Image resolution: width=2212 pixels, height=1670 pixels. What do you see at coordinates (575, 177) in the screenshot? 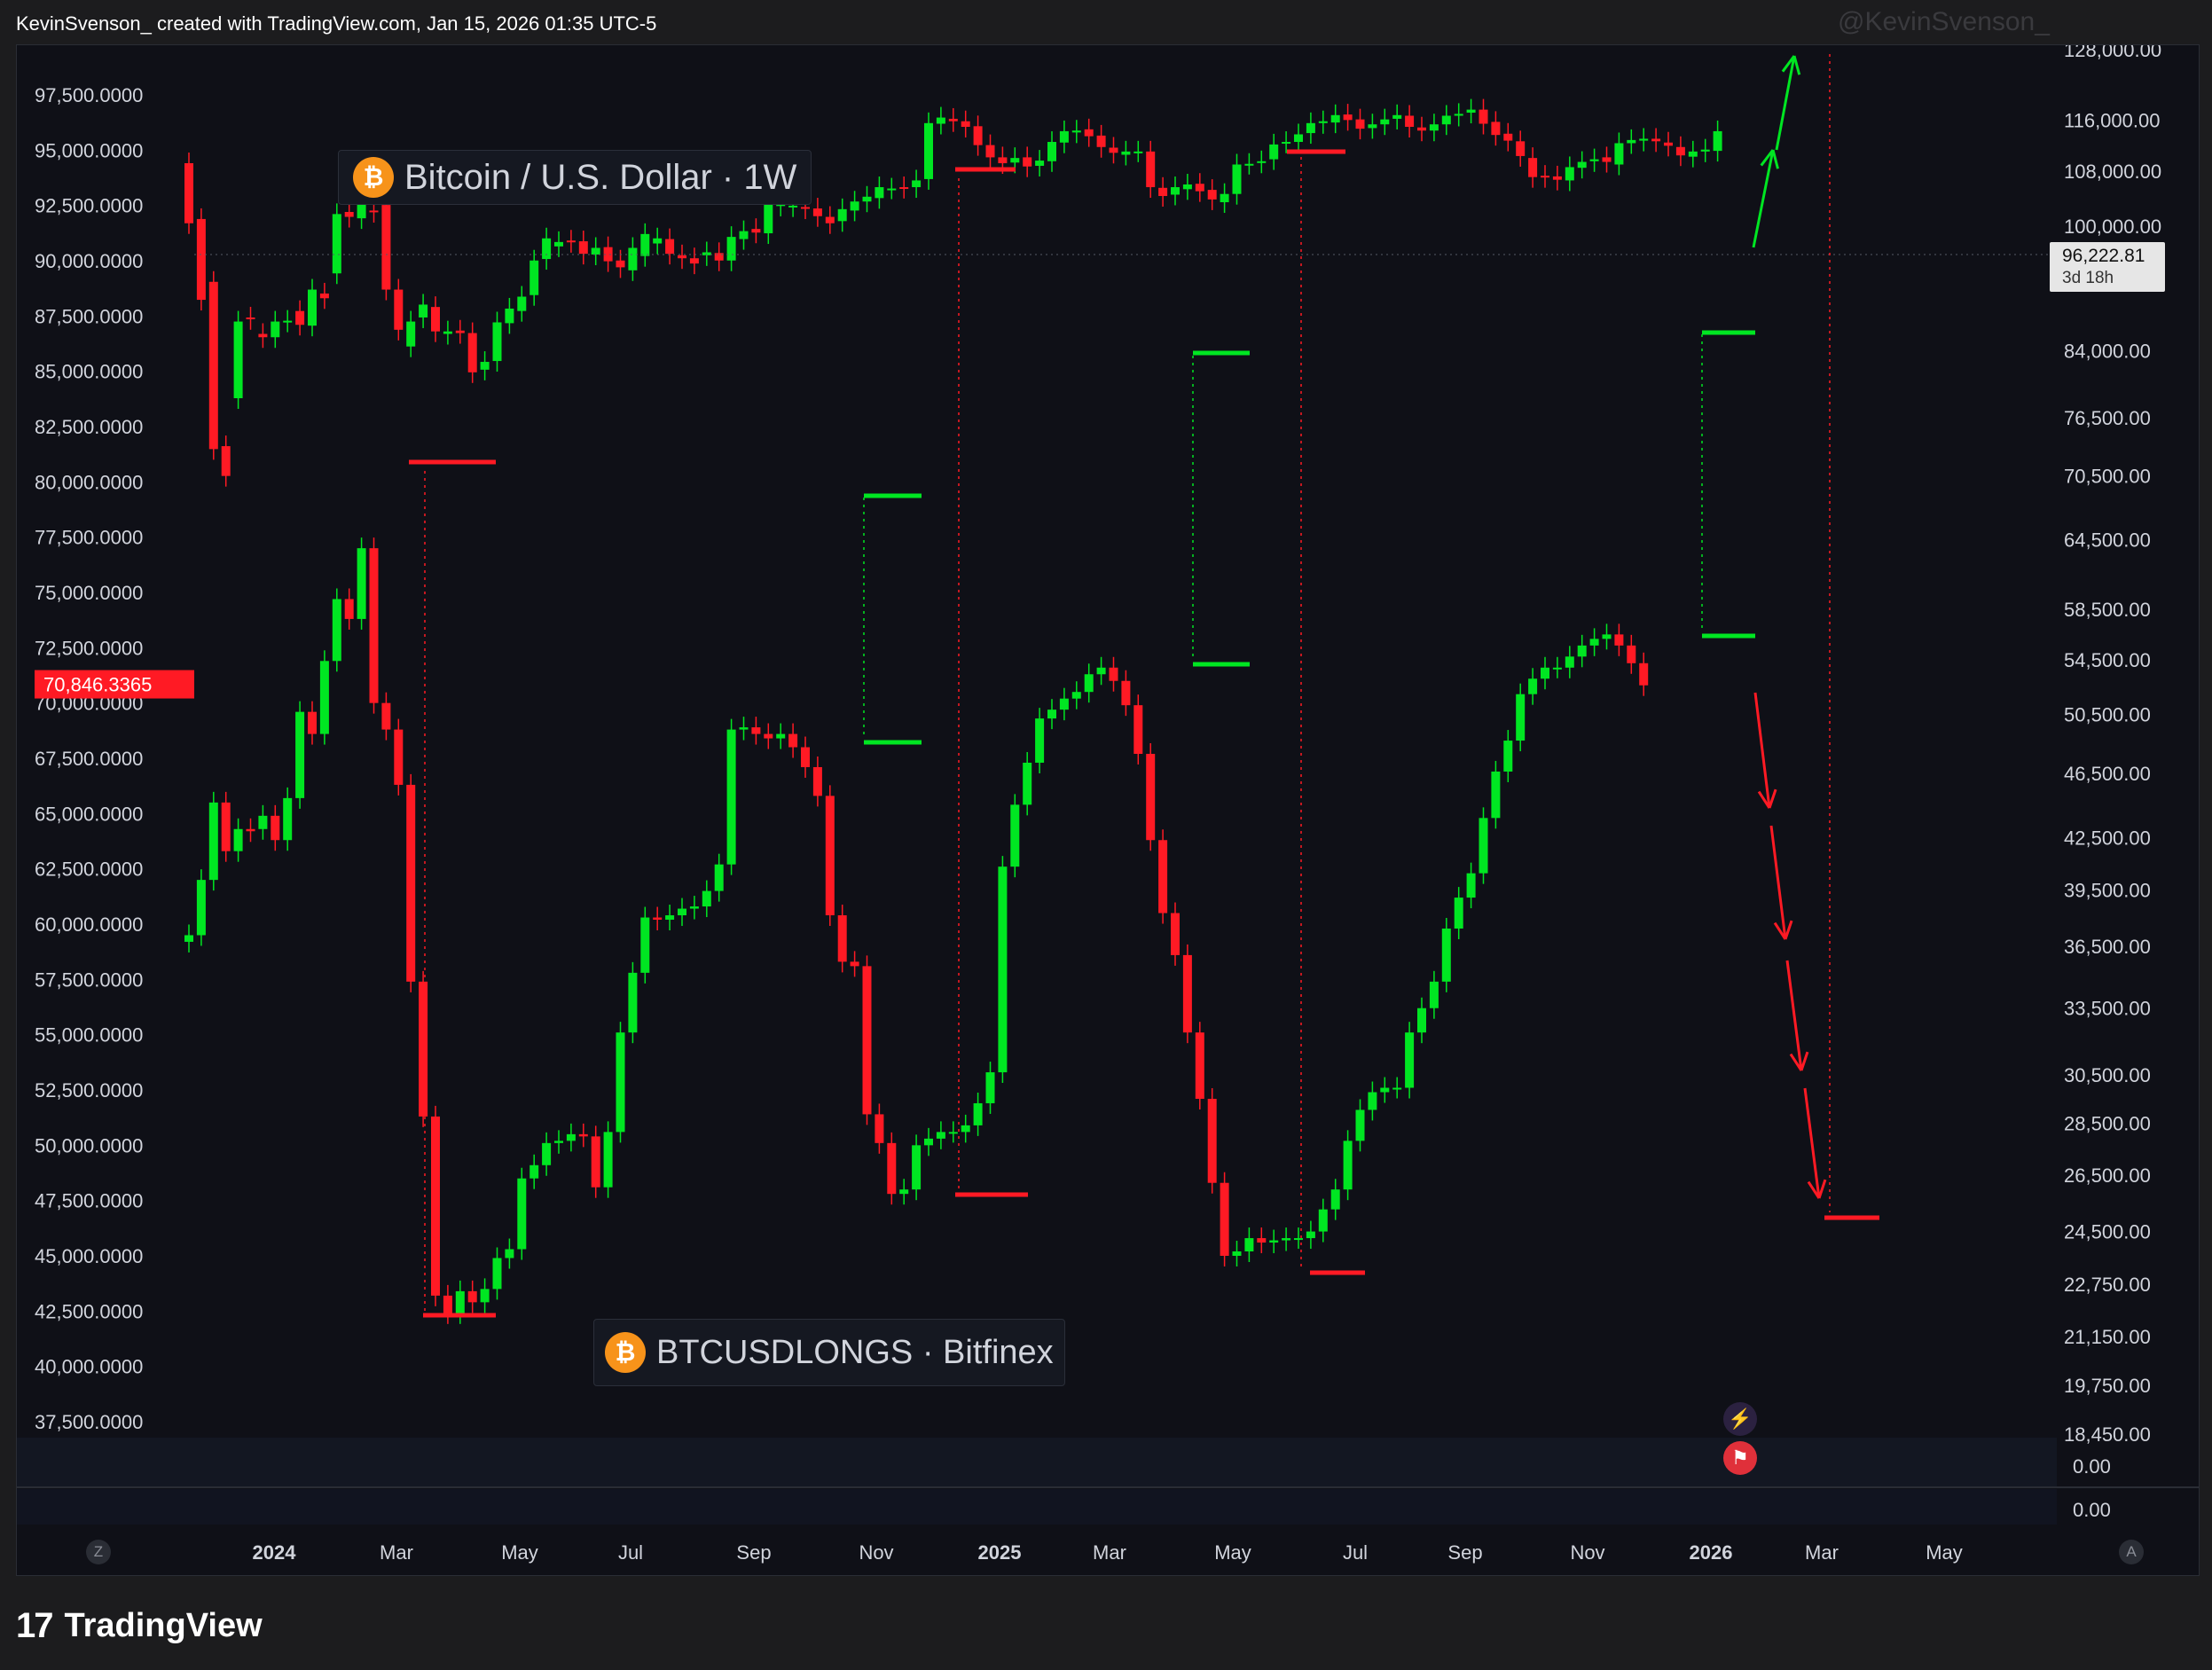
I see `main-series-legend: ₿ Bitcoin / U.S. Dollar · 1W` at bounding box center [575, 177].